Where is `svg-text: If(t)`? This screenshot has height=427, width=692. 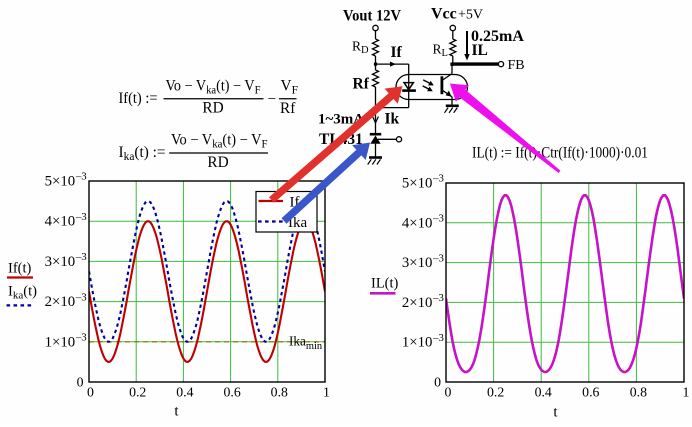
svg-text: If(t) is located at coordinates (20, 269).